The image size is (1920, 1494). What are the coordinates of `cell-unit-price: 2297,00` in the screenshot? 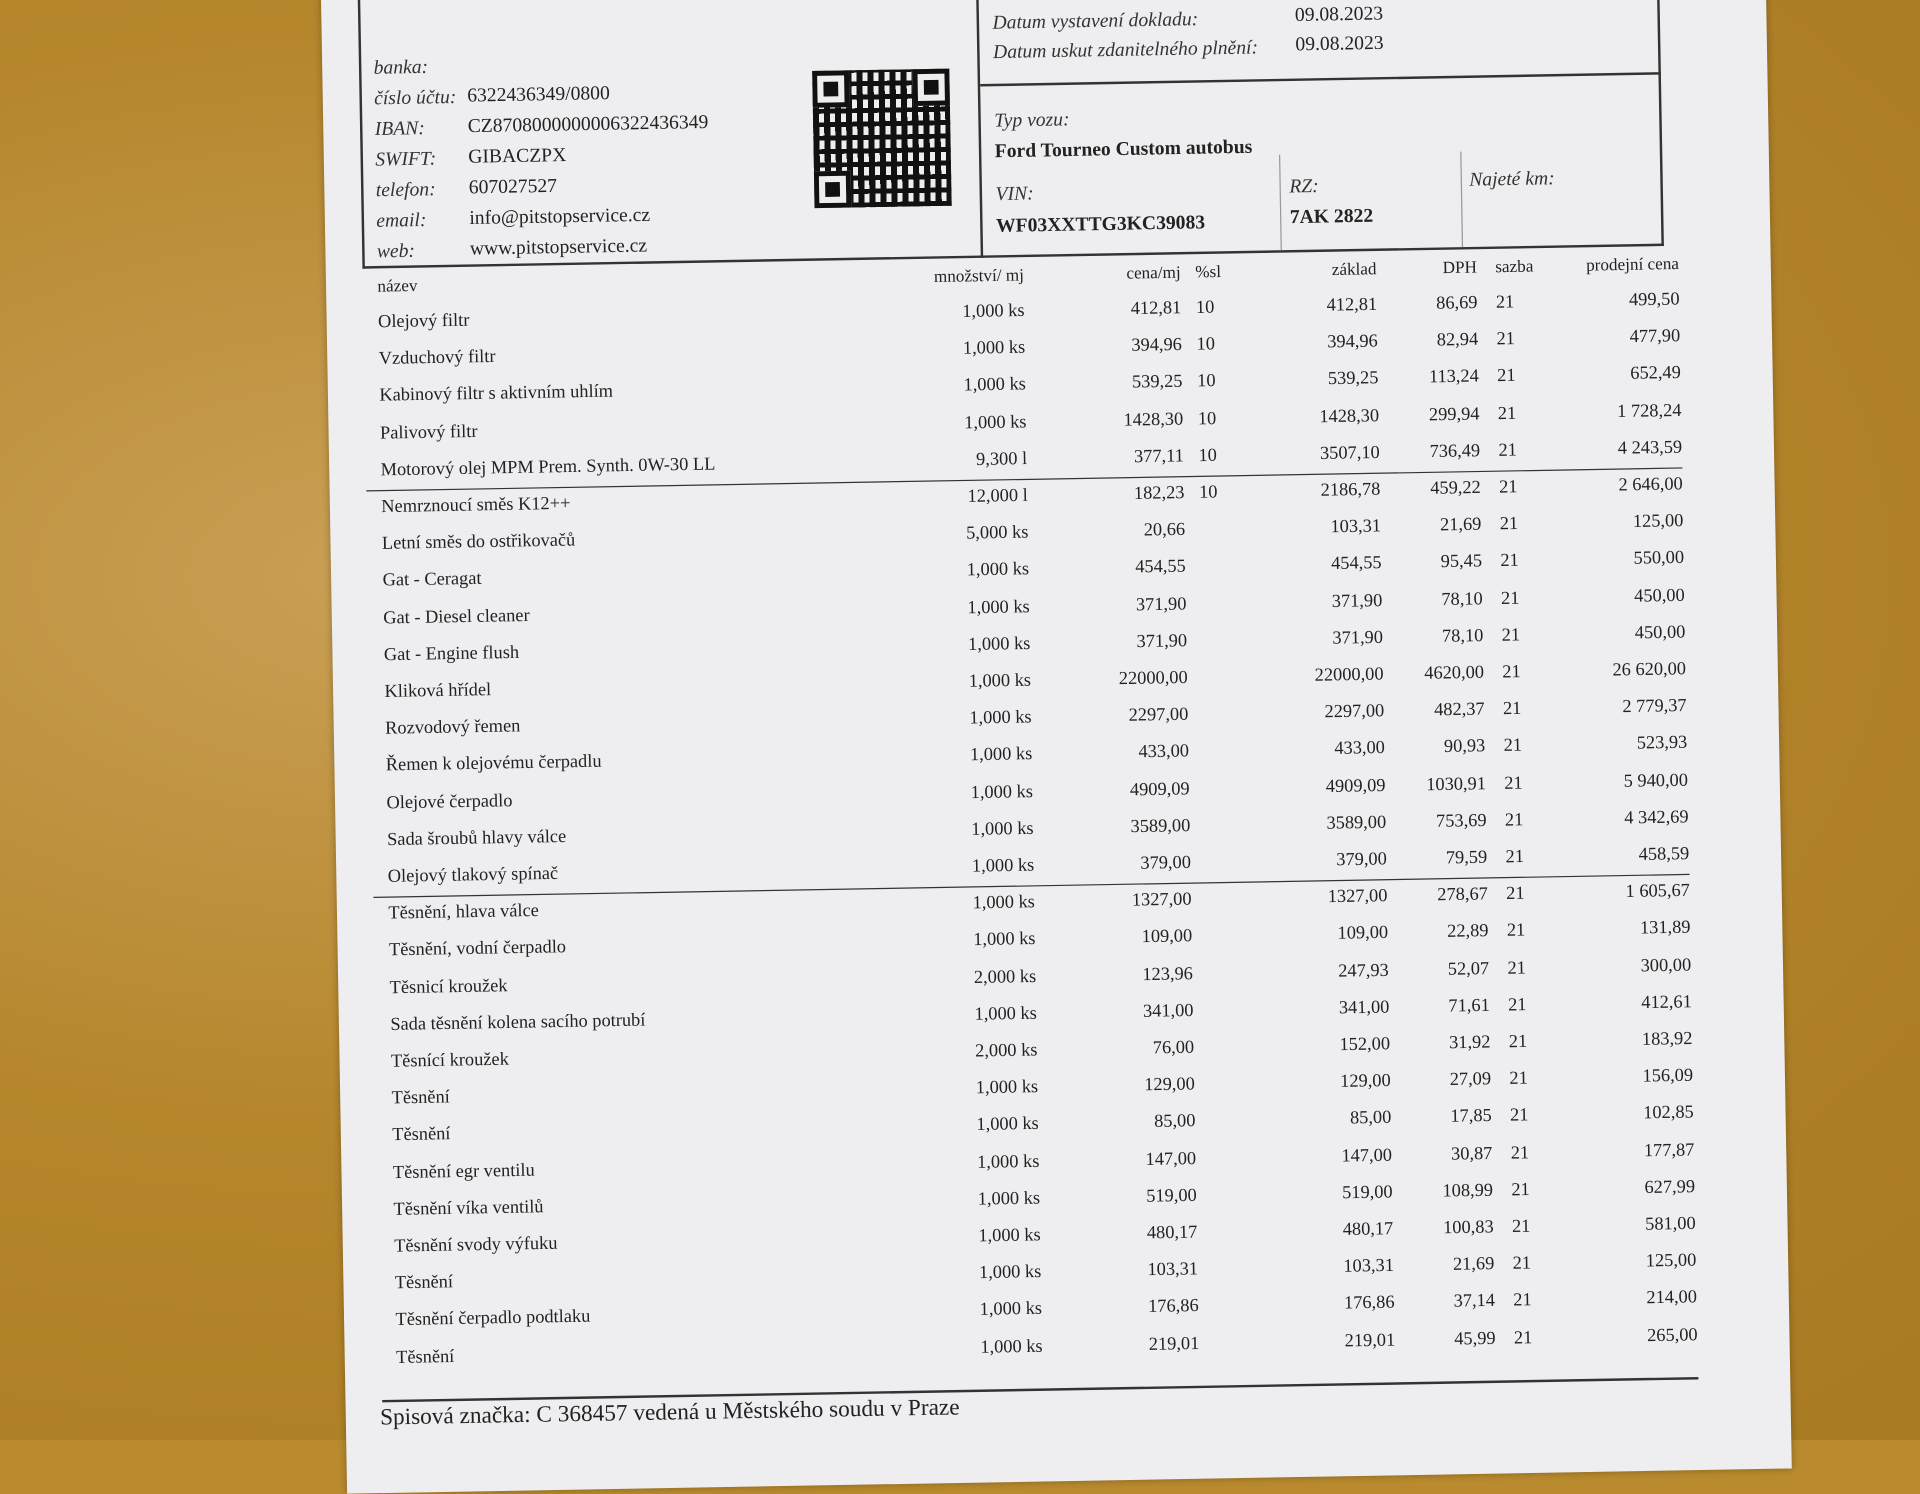 It's located at (1158, 715).